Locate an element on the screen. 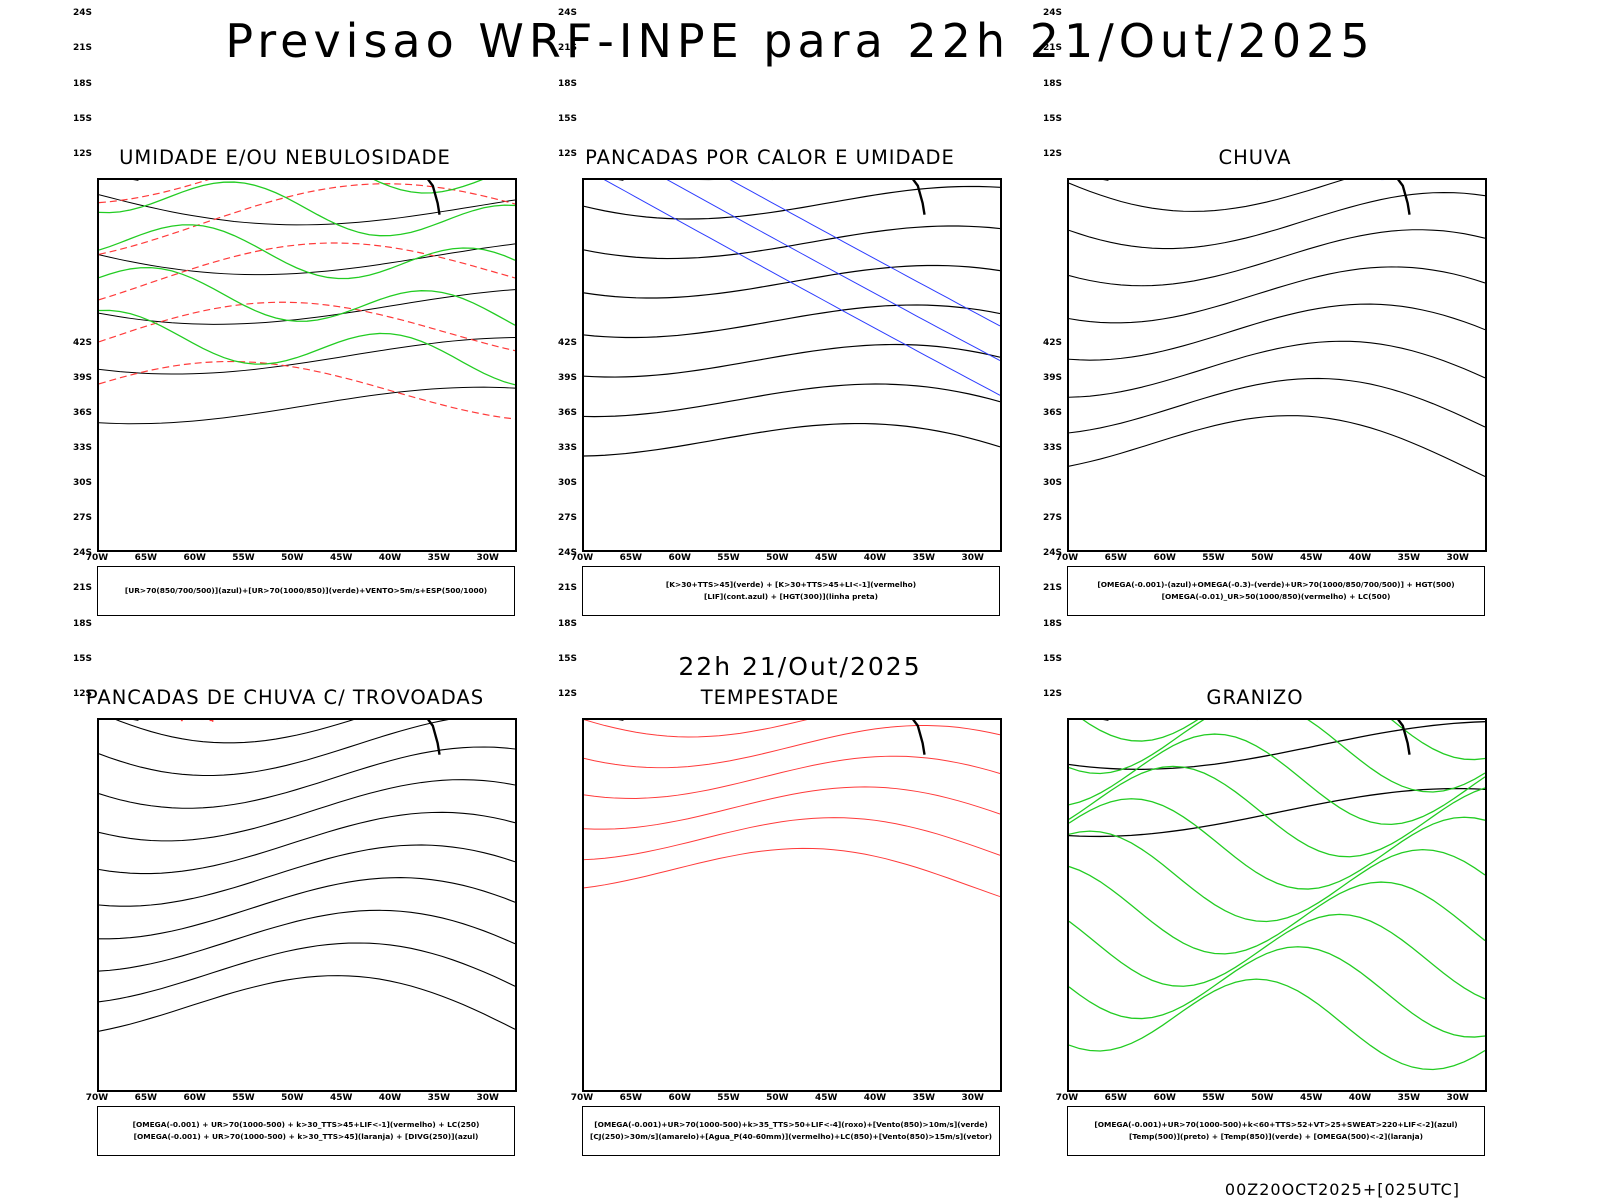 Image resolution: width=1600 pixels, height=1200 pixels. valid-time-subtitle: 22h 21/Out/2025 is located at coordinates (800, 666).